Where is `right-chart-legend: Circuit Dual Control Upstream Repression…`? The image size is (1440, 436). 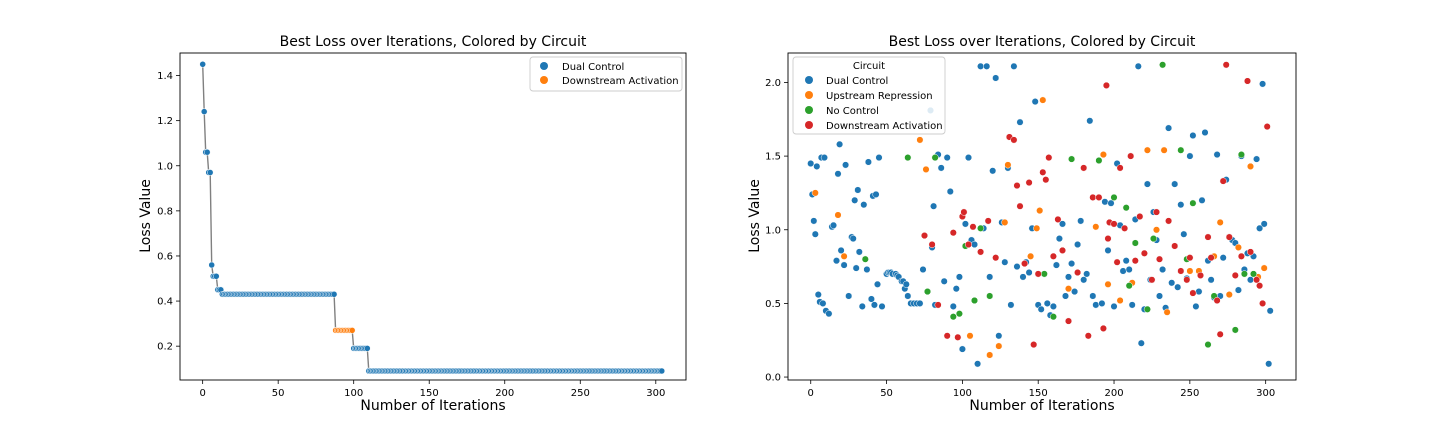
right-chart-legend: Circuit Dual Control Upstream Repression… is located at coordinates (869, 95).